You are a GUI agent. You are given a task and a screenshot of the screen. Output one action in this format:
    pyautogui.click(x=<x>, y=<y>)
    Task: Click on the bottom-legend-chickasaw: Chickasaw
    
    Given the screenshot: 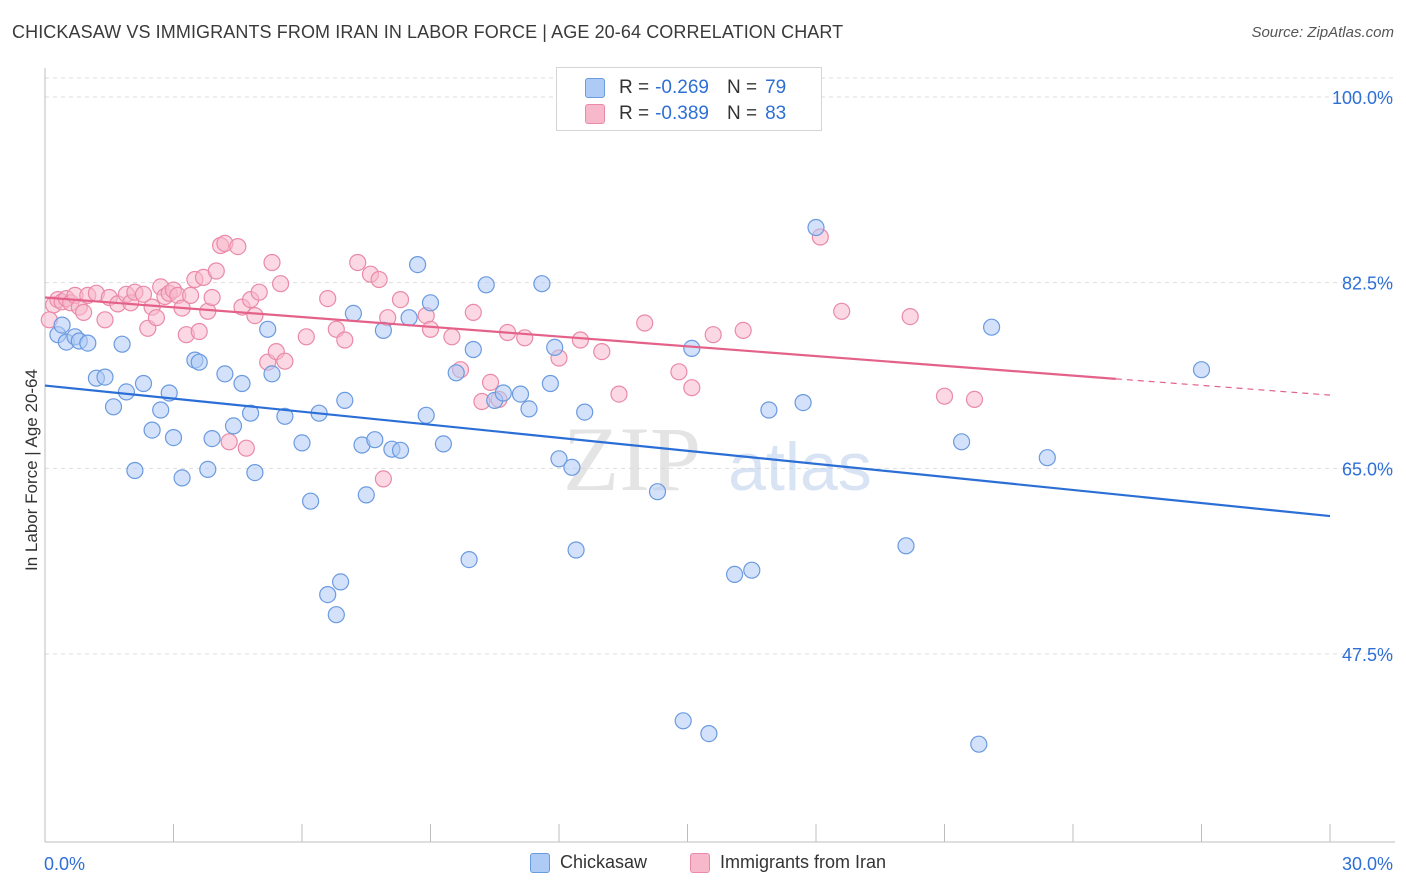 What is the action you would take?
    pyautogui.click(x=588, y=862)
    